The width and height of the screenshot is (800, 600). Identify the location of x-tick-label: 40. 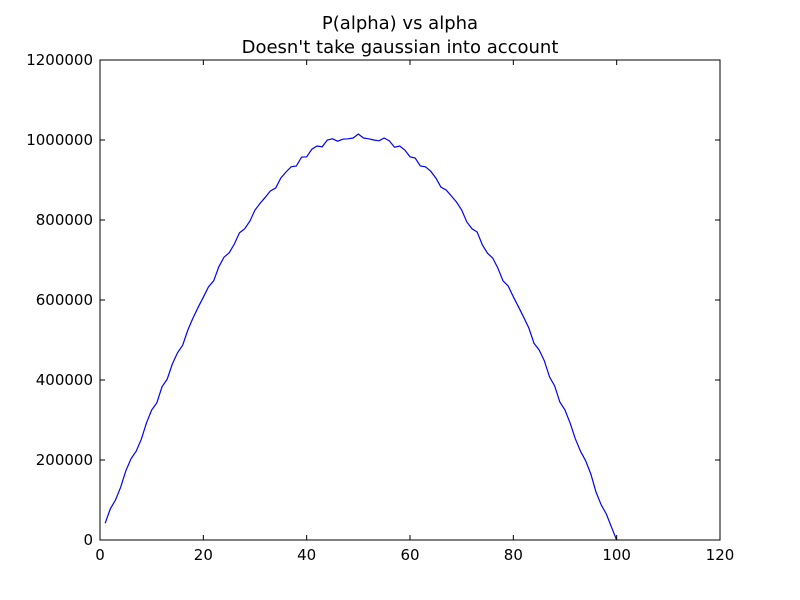
(306, 555).